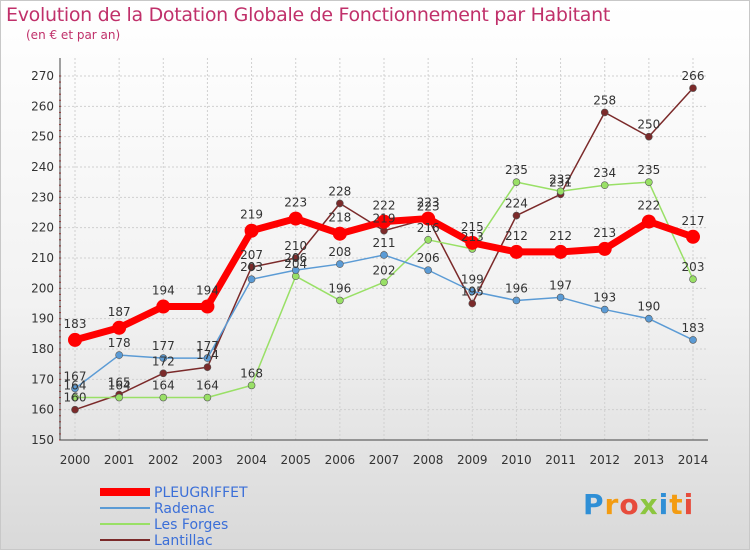 The width and height of the screenshot is (750, 550). I want to click on data-label: 177, so click(163, 346).